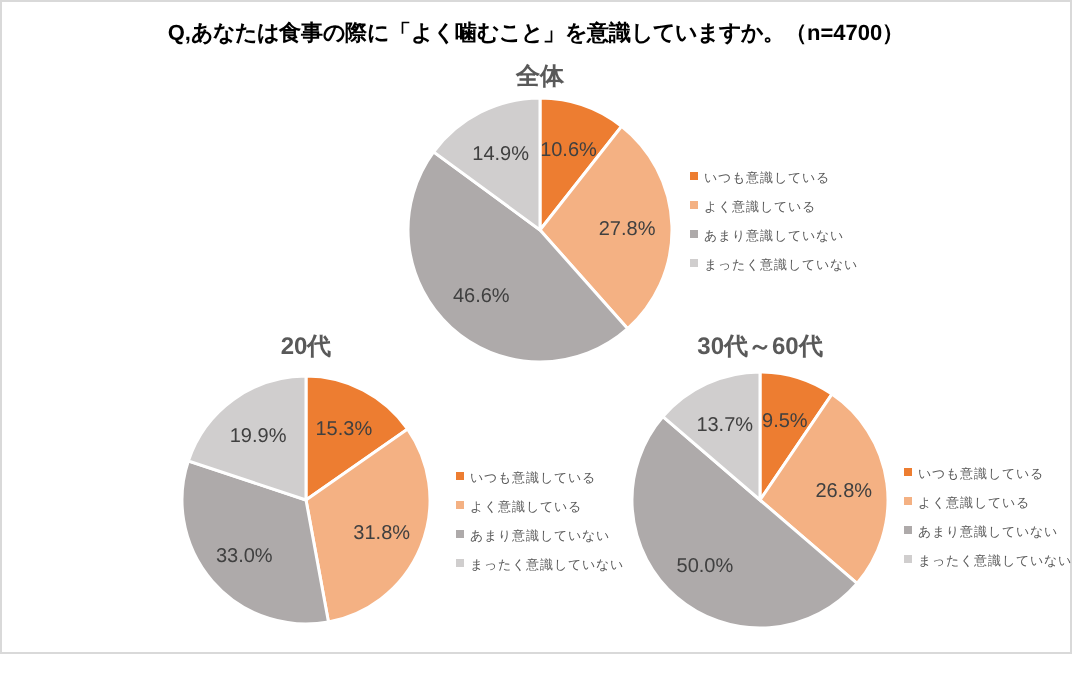  What do you see at coordinates (258, 436) in the screenshot?
I see `data-label: 19.9%` at bounding box center [258, 436].